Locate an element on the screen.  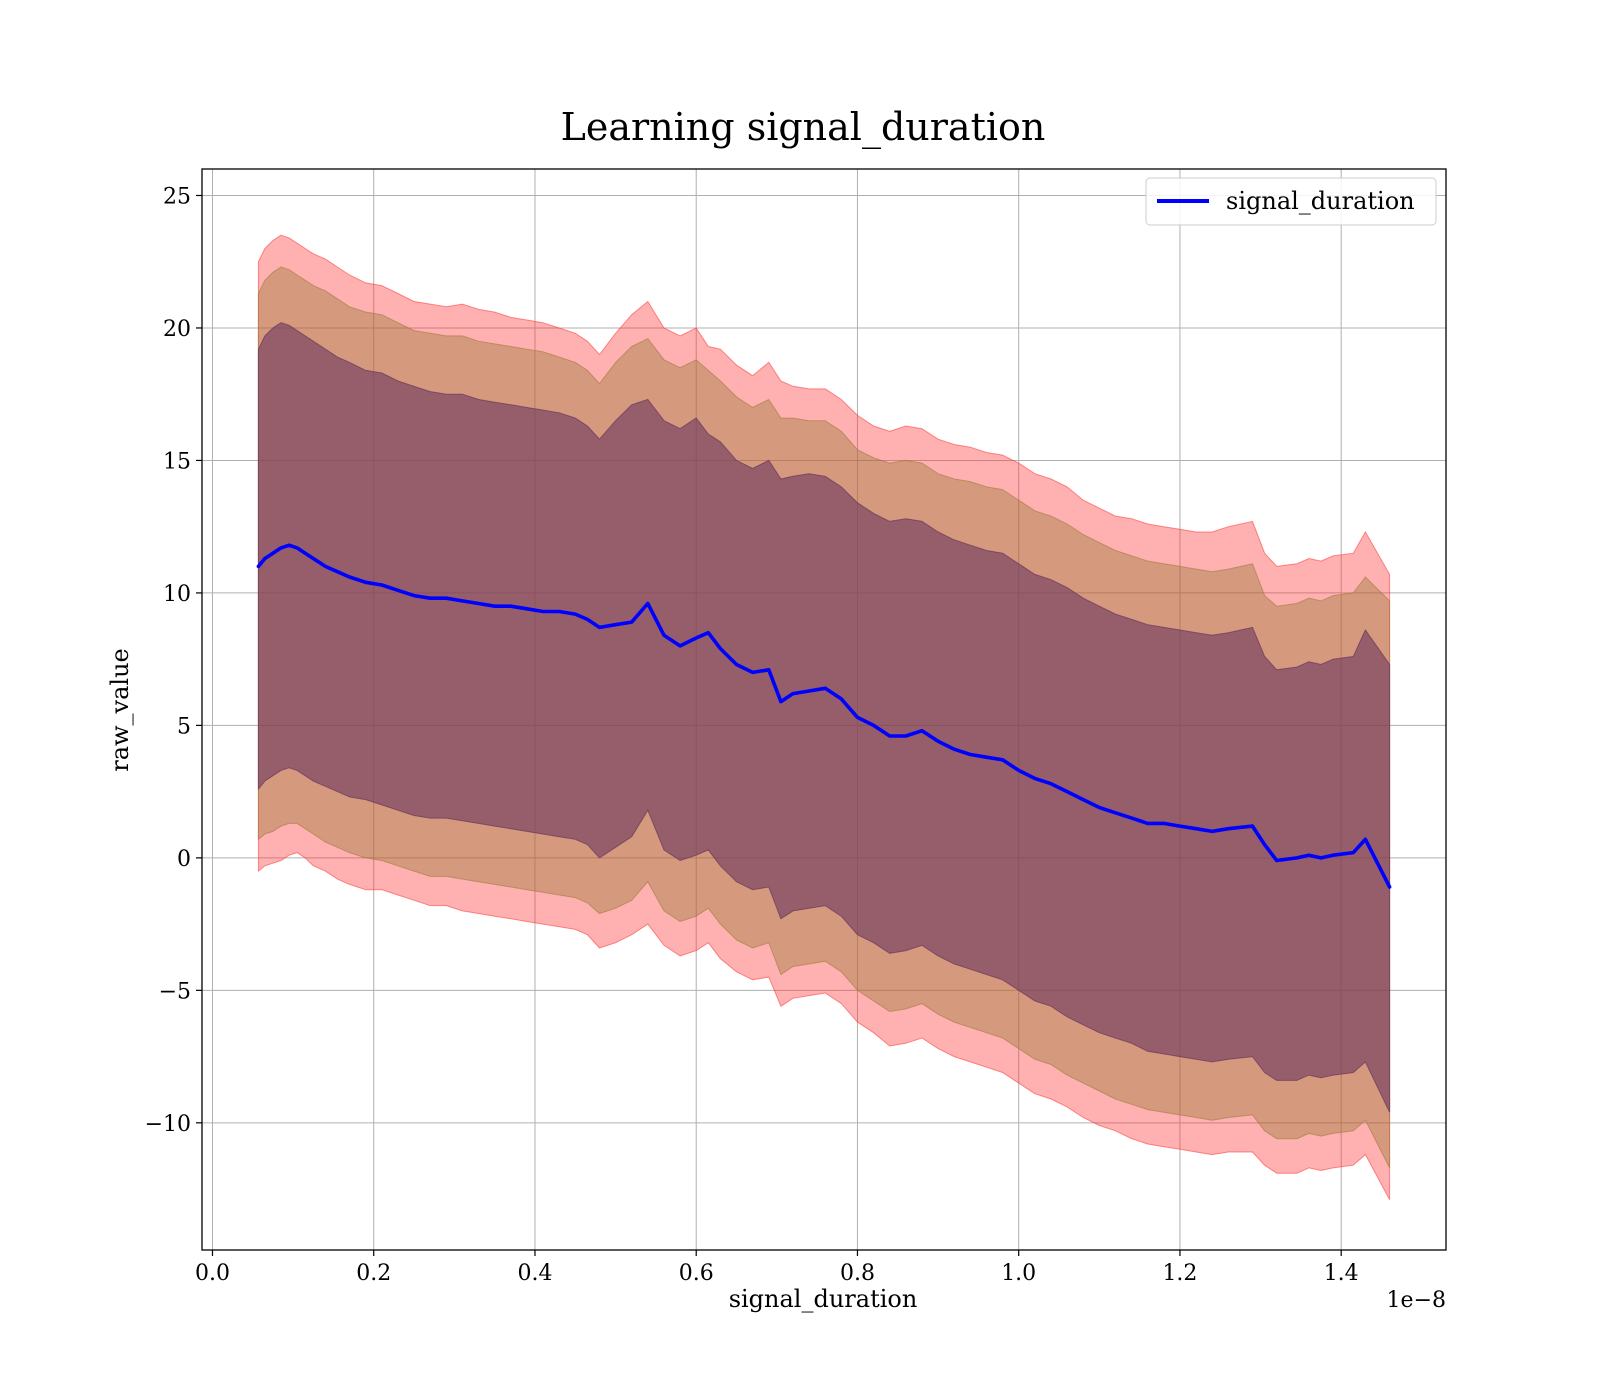
y-tick-label: 15 is located at coordinates (177, 461).